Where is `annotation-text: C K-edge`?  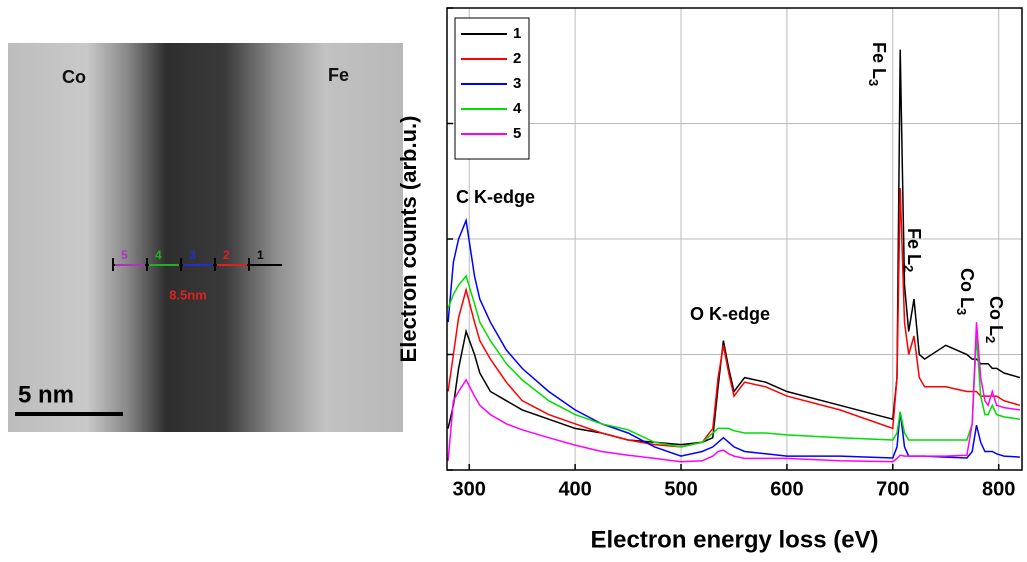
annotation-text: C K-edge is located at coordinates (495, 197).